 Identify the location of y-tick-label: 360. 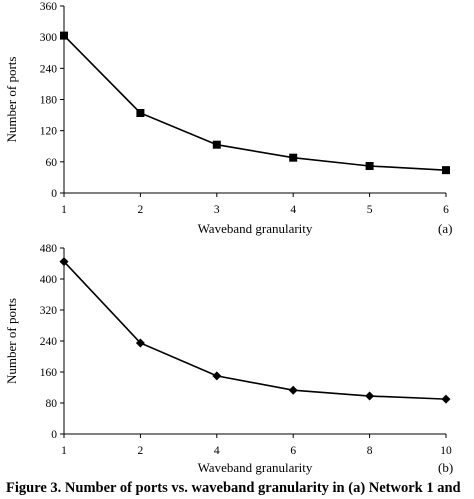
(49, 7).